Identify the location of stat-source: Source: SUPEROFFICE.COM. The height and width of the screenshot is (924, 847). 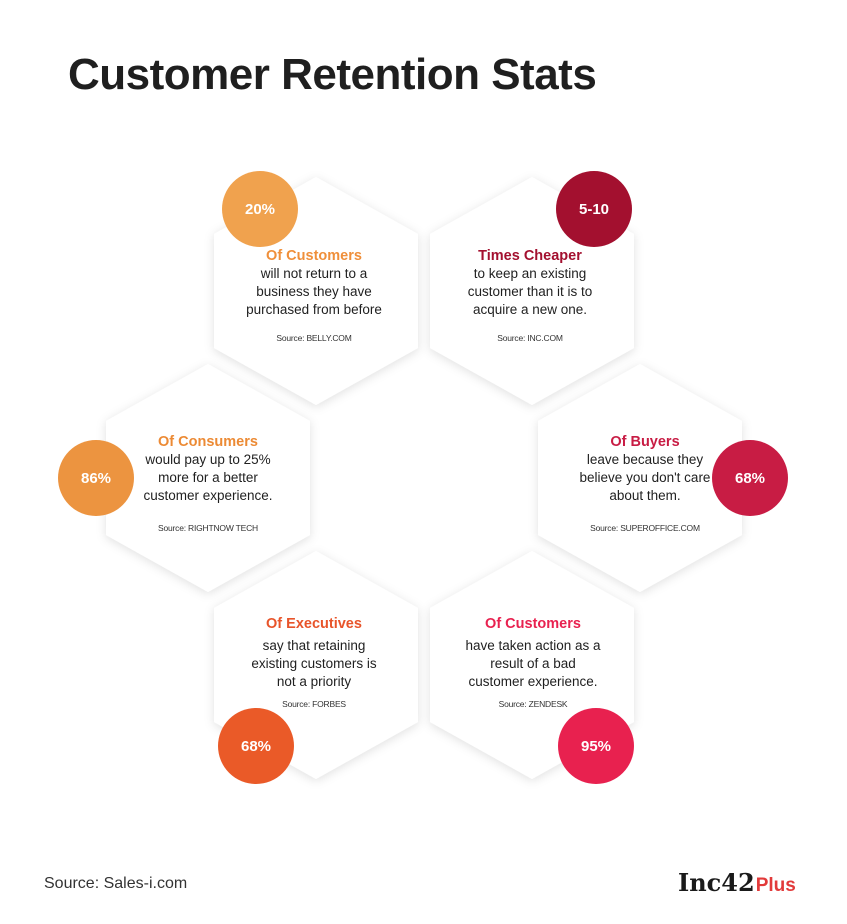
(645, 528).